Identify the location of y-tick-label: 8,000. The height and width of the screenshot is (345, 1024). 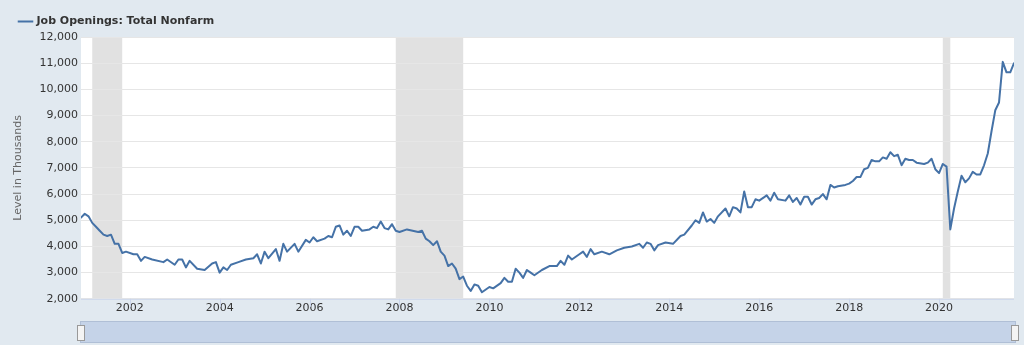
(62, 141).